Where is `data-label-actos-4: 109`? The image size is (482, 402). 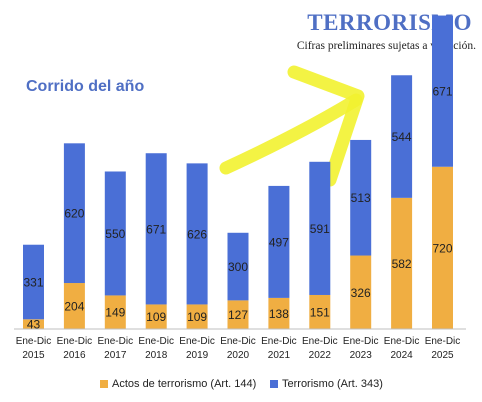
data-label-actos-4: 109 is located at coordinates (197, 317).